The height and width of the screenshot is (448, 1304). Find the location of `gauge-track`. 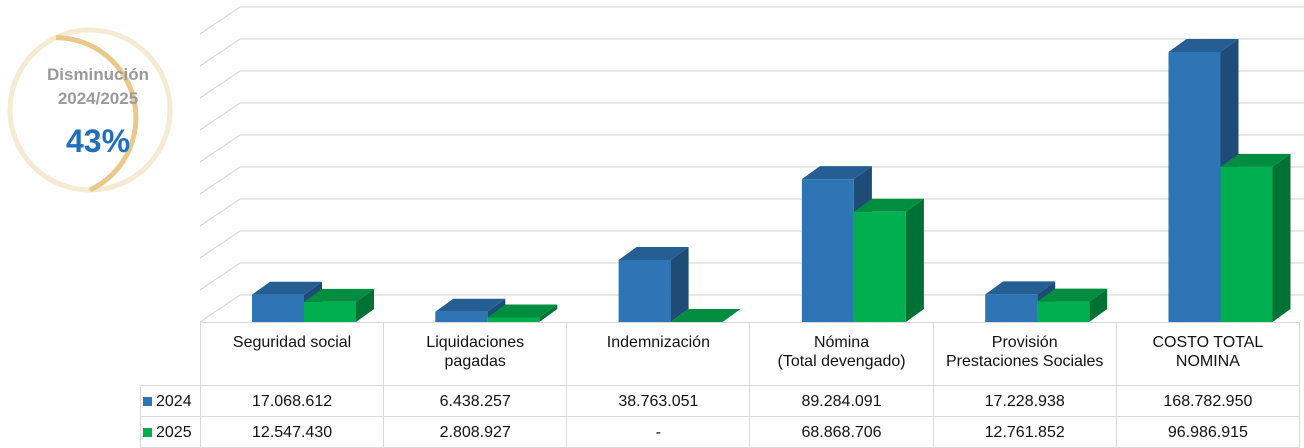

gauge-track is located at coordinates (90, 110).